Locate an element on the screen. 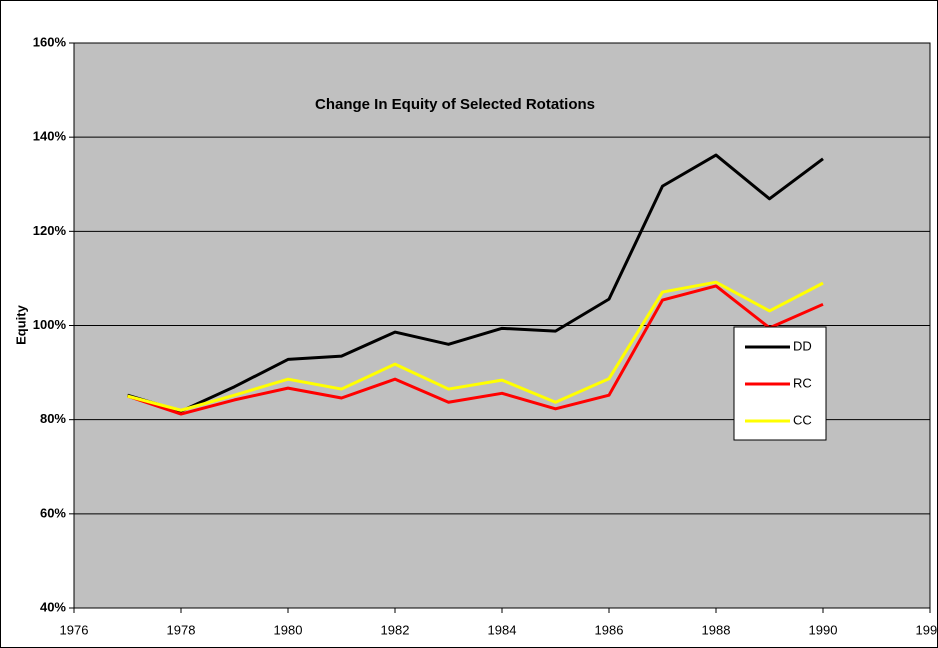  x-tick-label: 1986 is located at coordinates (609, 629).